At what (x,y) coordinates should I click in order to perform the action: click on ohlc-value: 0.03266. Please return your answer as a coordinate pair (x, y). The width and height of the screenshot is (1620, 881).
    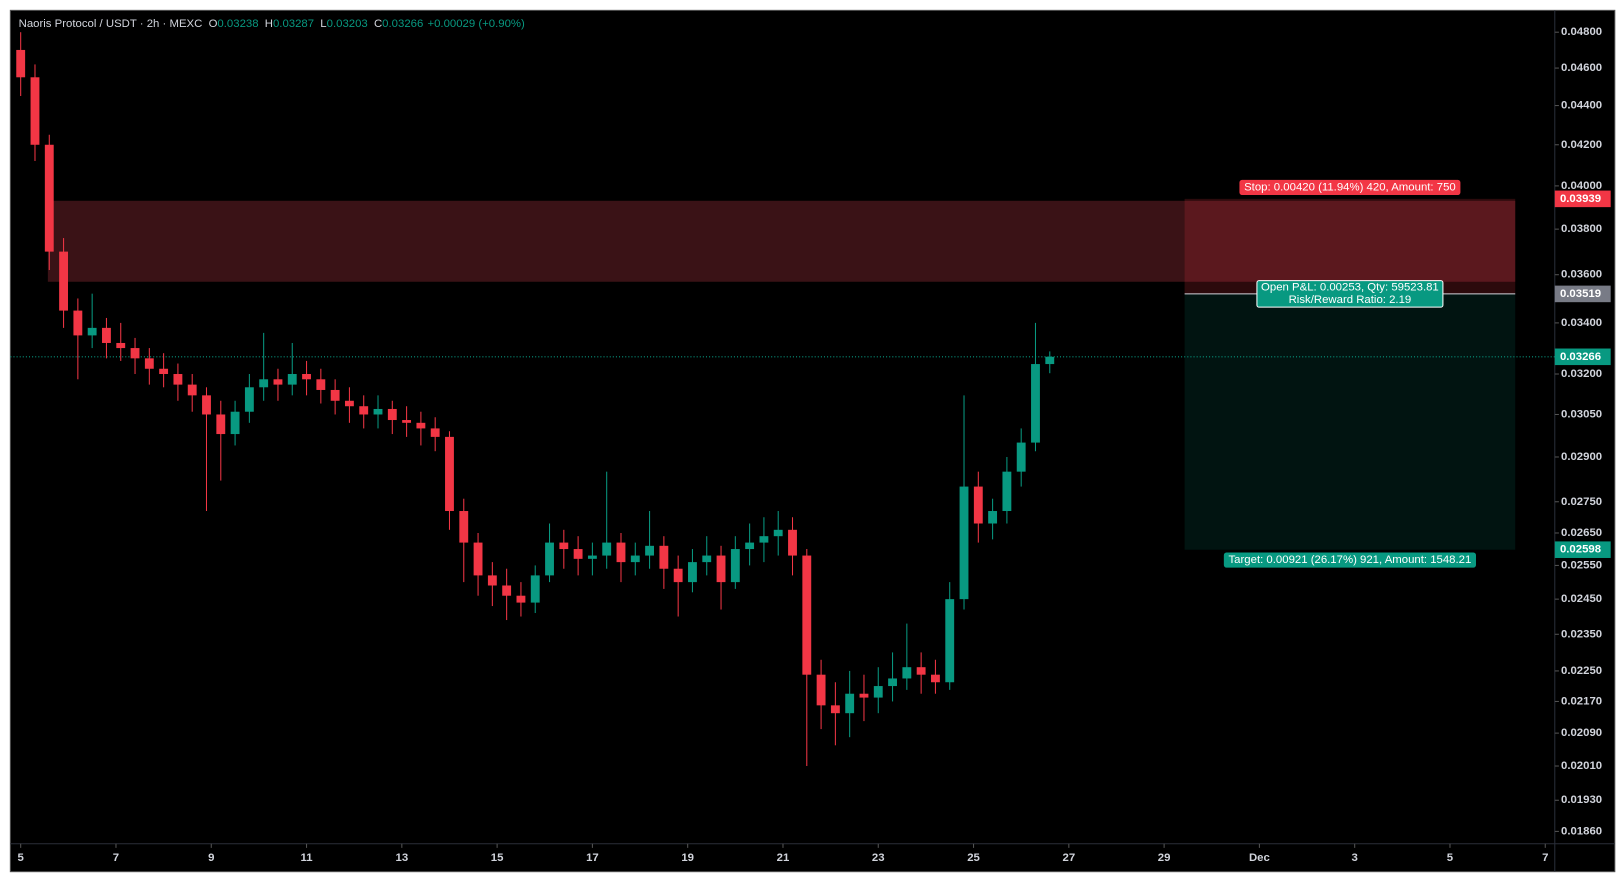
    Looking at the image, I should click on (402, 24).